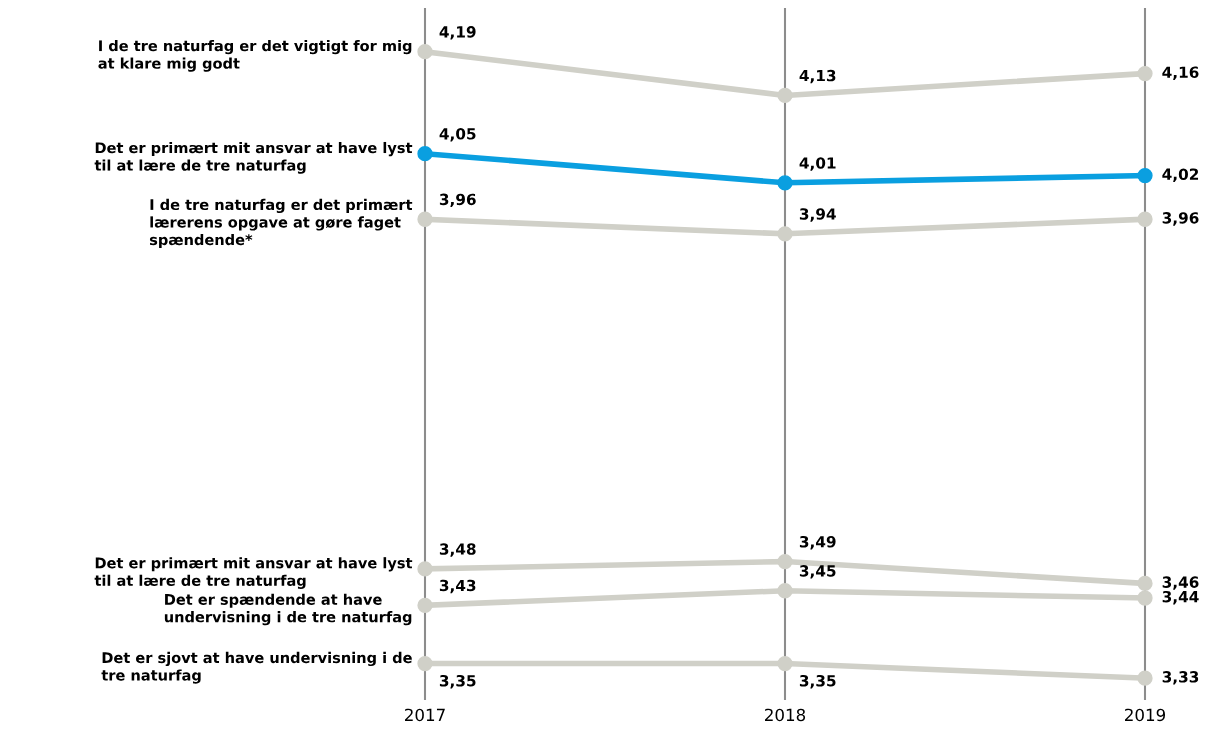 Image resolution: width=1209 pixels, height=733 pixels. What do you see at coordinates (1180, 73) in the screenshot?
I see `data-label: 4,16` at bounding box center [1180, 73].